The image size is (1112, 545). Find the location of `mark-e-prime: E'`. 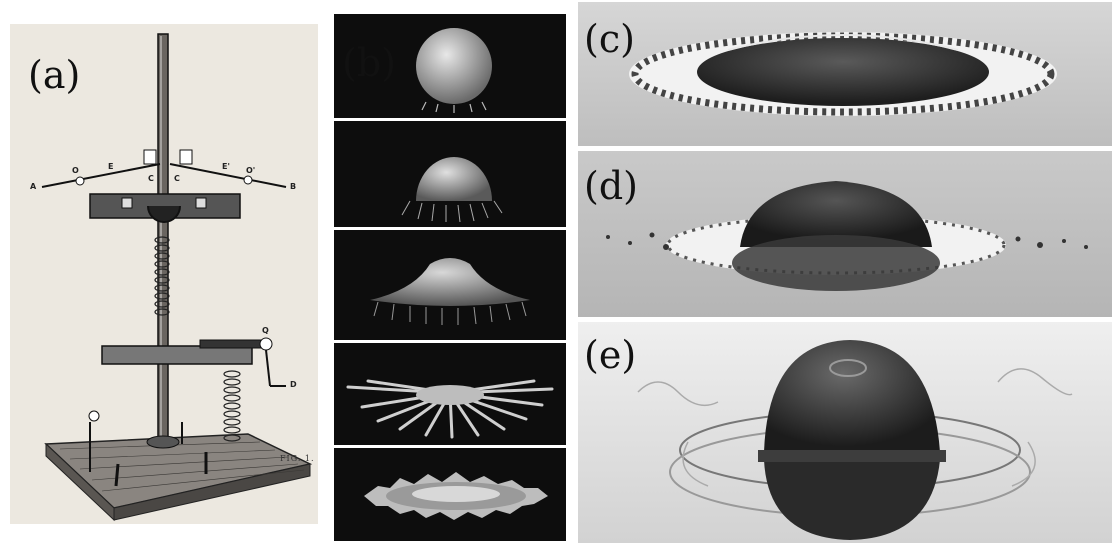

mark-e-prime: E' is located at coordinates (226, 166).